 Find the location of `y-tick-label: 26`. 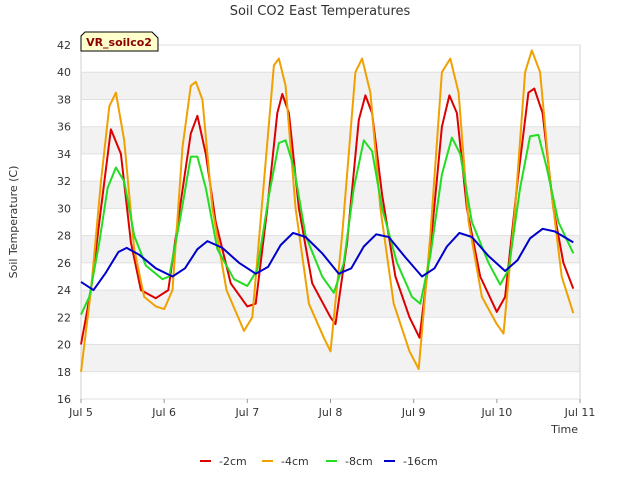

y-tick-label: 26 is located at coordinates (64, 263).